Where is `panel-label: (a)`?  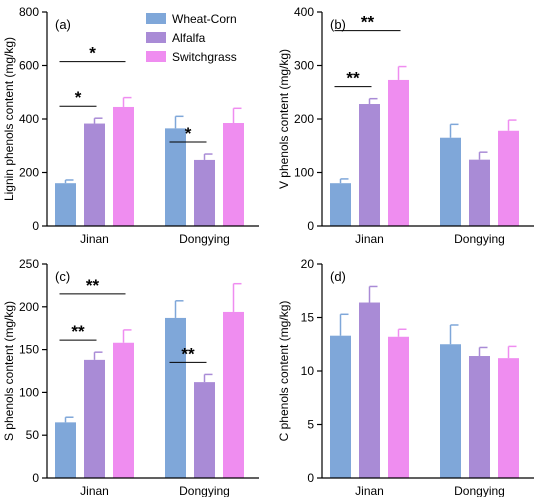
panel-label: (a) is located at coordinates (63, 24).